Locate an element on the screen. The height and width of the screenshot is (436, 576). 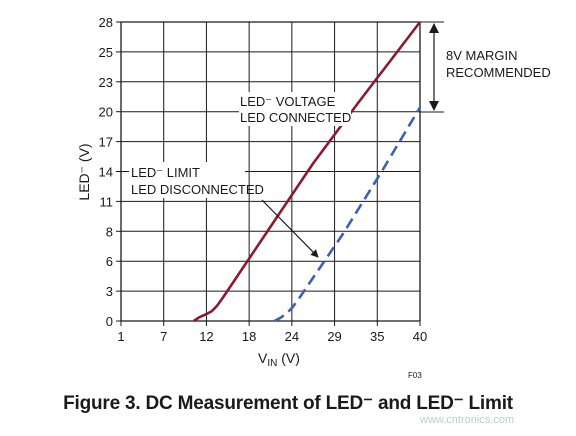
y-tick-label: 17 is located at coordinates (106, 142).